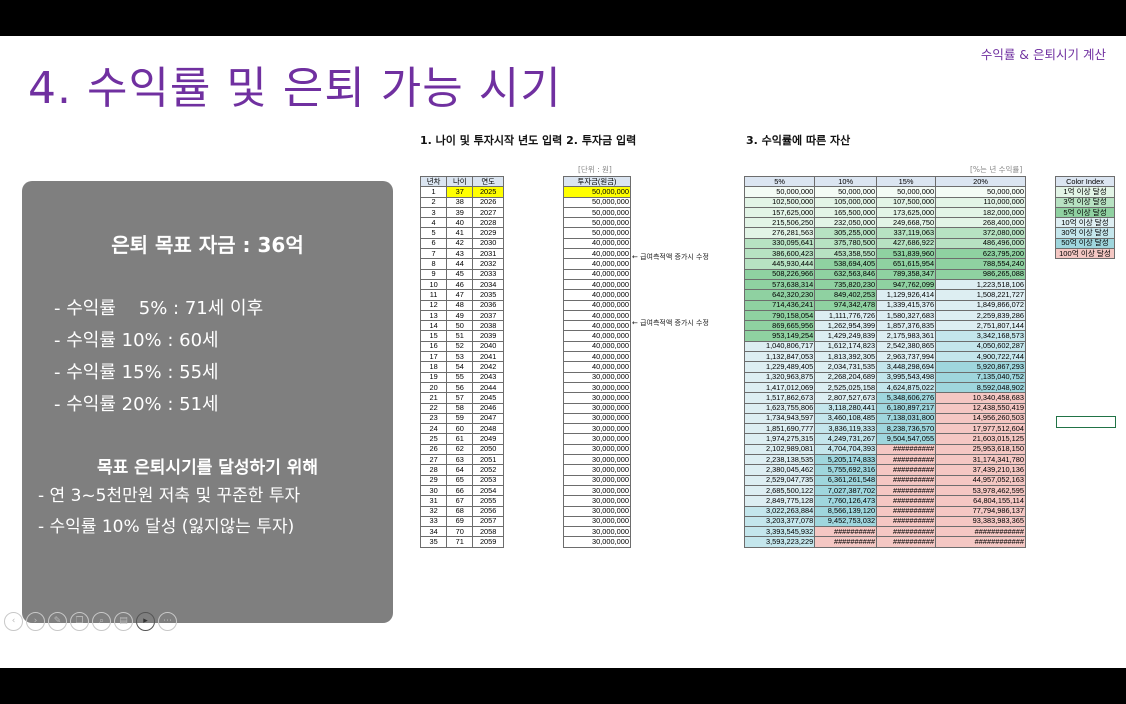 The image size is (1126, 704). What do you see at coordinates (488, 202) in the screenshot?
I see `table-cell: 2026` at bounding box center [488, 202].